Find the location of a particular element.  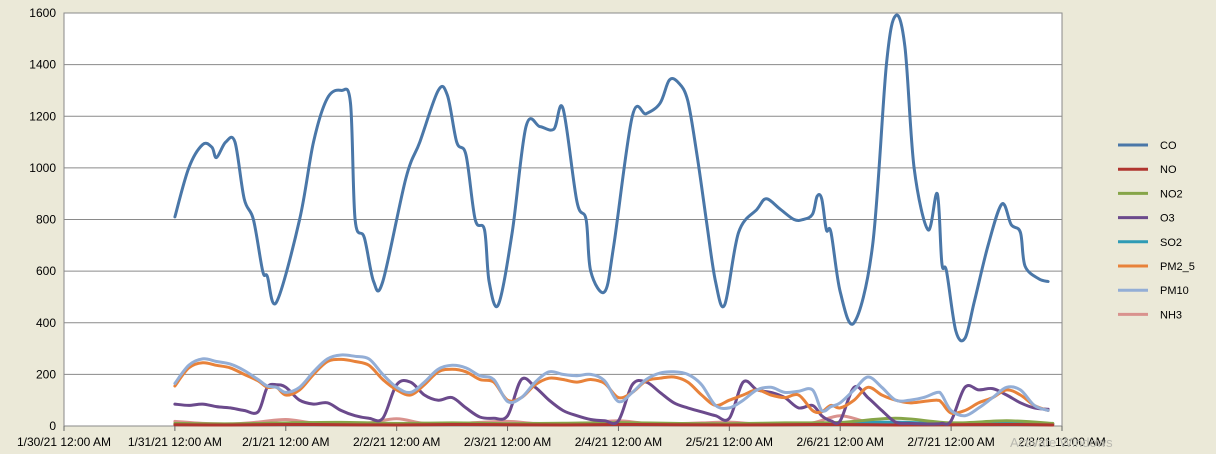

y-tick-label: 800 is located at coordinates (46, 220).